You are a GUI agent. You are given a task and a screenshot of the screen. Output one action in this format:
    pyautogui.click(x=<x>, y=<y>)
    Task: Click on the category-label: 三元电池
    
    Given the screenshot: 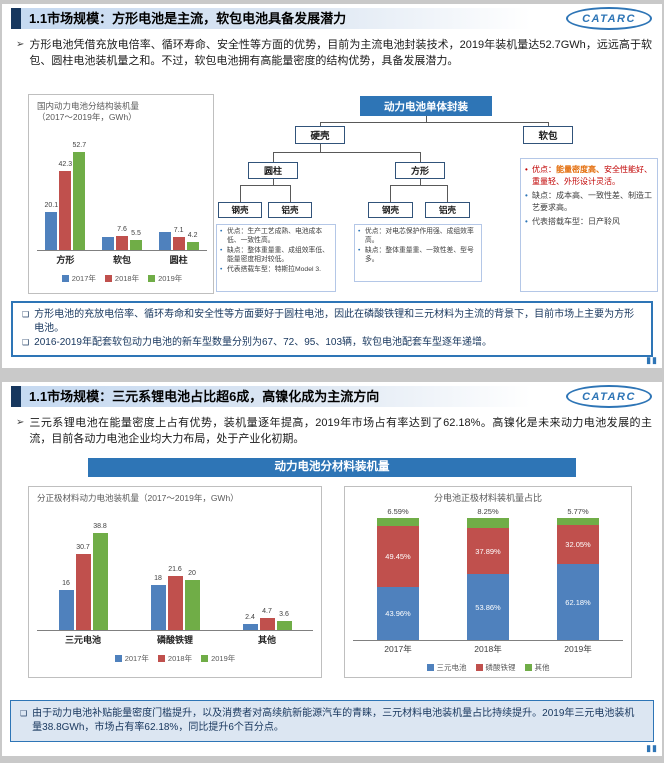 What is the action you would take?
    pyautogui.click(x=82, y=640)
    